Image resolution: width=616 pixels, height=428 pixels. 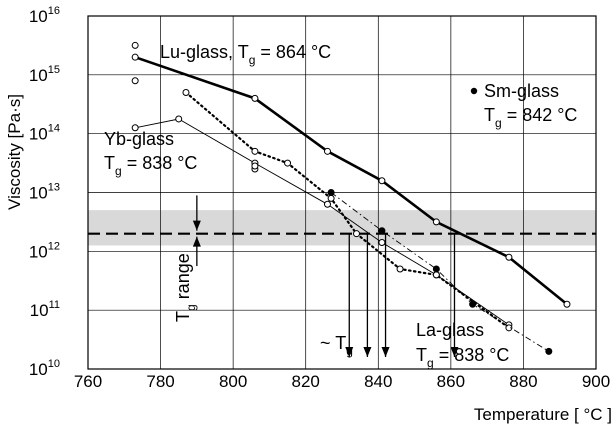 What do you see at coordinates (474, 91) in the screenshot?
I see `annotation-sm-glass-marker` at bounding box center [474, 91].